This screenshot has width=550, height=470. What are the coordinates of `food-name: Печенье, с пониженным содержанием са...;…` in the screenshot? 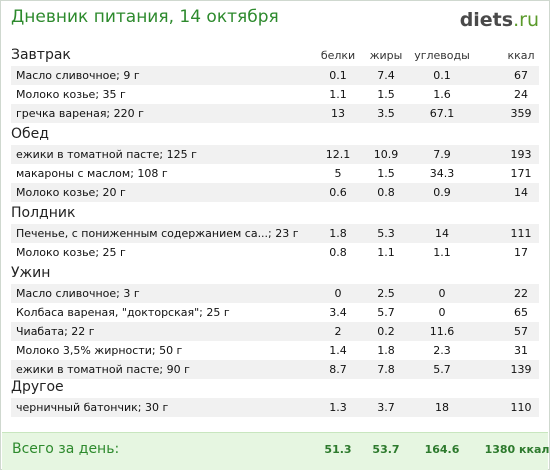 It's located at (157, 233).